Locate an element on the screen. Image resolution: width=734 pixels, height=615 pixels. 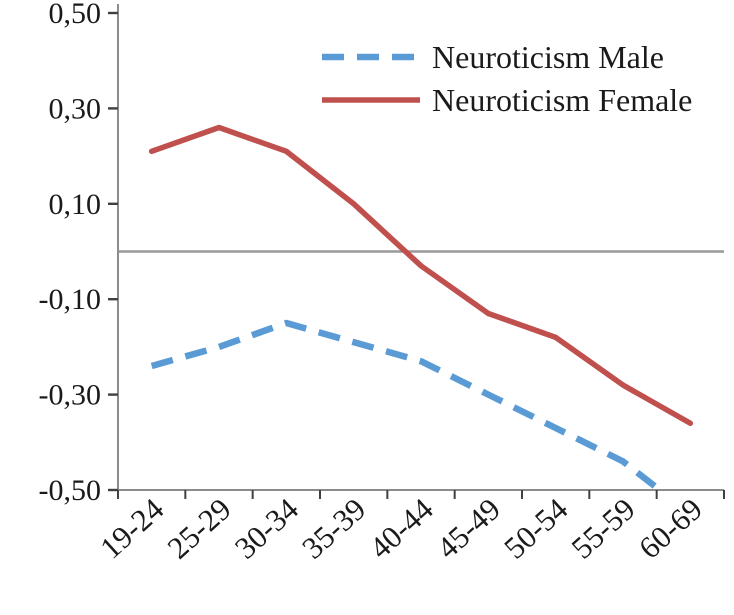
x-tick-label: 25-29 is located at coordinates (199, 528).